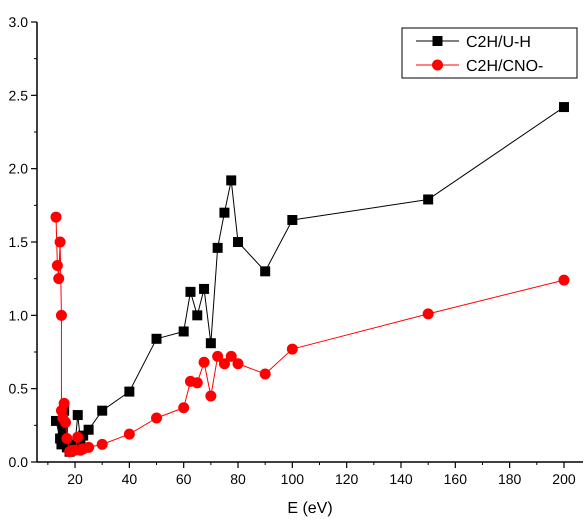 The width and height of the screenshot is (588, 527). What do you see at coordinates (505, 66) in the screenshot?
I see `legend-label: C2H/CNO-` at bounding box center [505, 66].